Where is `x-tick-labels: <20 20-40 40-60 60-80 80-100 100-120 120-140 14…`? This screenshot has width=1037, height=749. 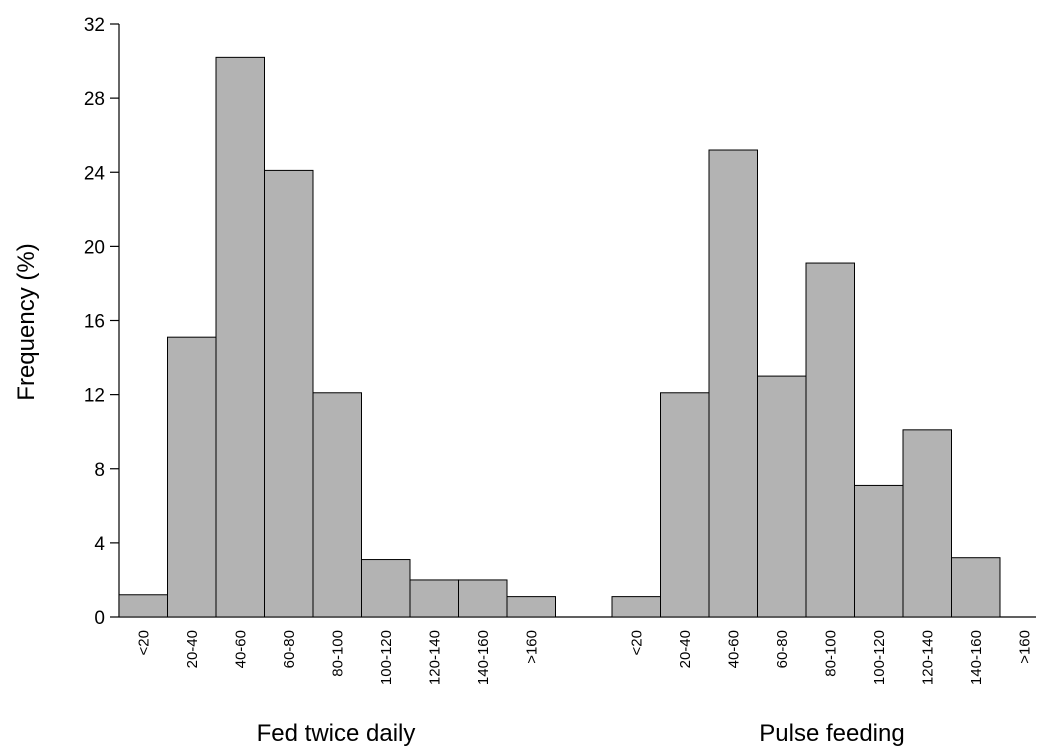 x-tick-labels: <20 20-40 40-60 60-80 80-100 100-120 120-140 14… is located at coordinates (584, 657).